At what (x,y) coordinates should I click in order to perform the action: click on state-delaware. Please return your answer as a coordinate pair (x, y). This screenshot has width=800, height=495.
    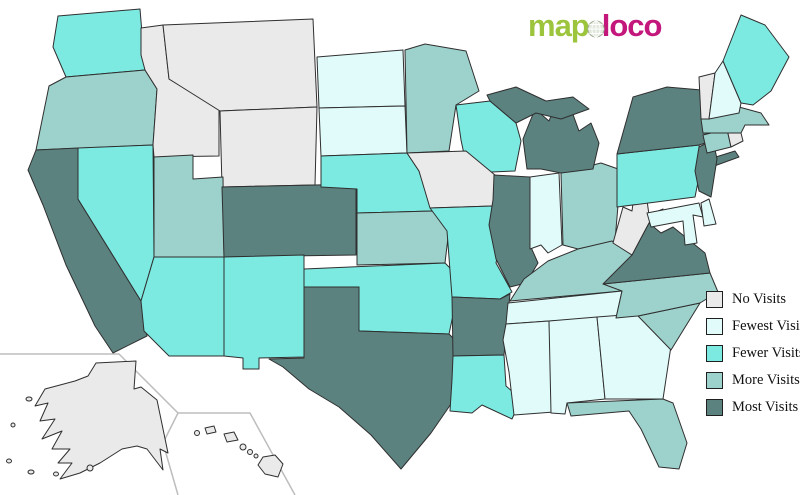
    Looking at the image, I should click on (708, 212).